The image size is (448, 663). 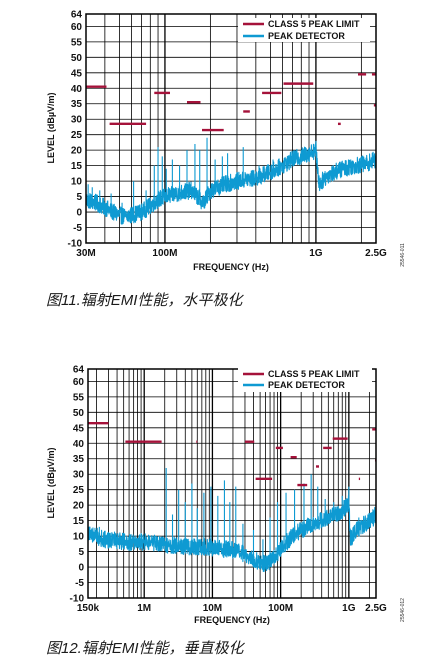 What do you see at coordinates (79, 521) in the screenshot?
I see `chart-2-ytick-label: 15` at bounding box center [79, 521].